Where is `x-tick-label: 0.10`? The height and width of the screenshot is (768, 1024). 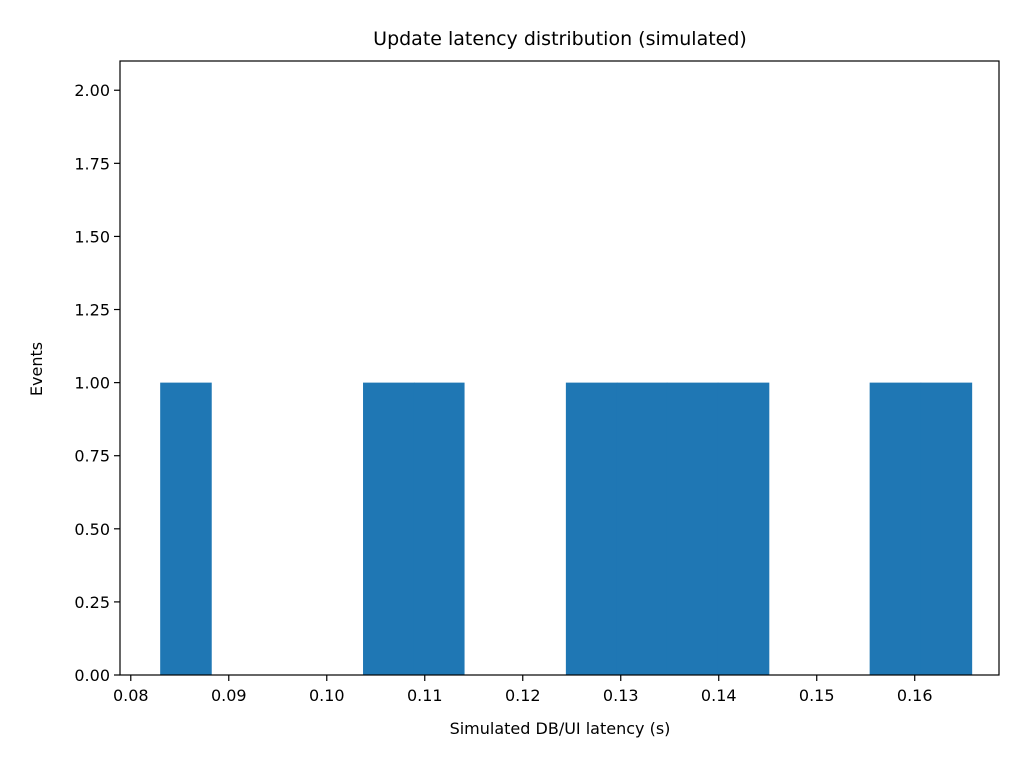 x-tick-label: 0.10 is located at coordinates (327, 695).